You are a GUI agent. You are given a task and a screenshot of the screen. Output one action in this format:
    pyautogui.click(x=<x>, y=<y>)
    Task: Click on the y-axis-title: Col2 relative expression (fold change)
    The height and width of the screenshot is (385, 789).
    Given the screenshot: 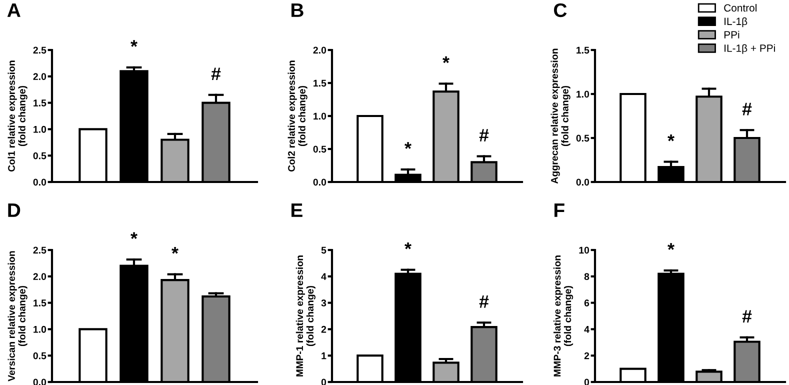 What is the action you would take?
    pyautogui.click(x=298, y=116)
    